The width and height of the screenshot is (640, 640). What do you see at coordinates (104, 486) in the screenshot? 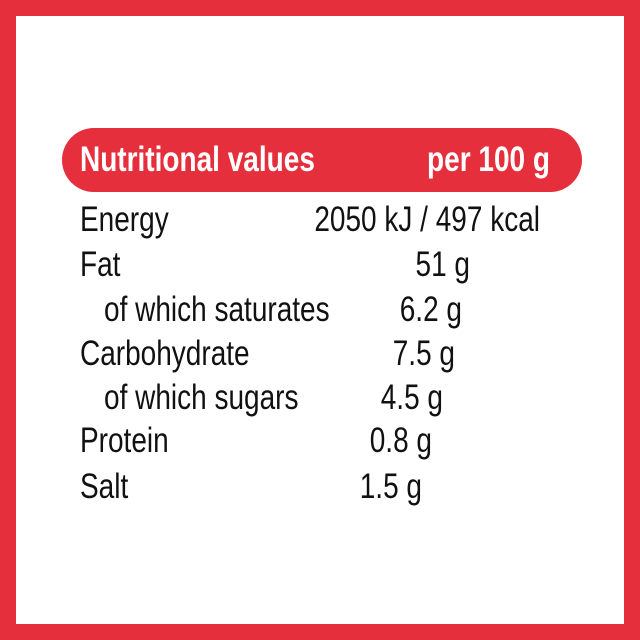
I see `row-label: Salt` at bounding box center [104, 486].